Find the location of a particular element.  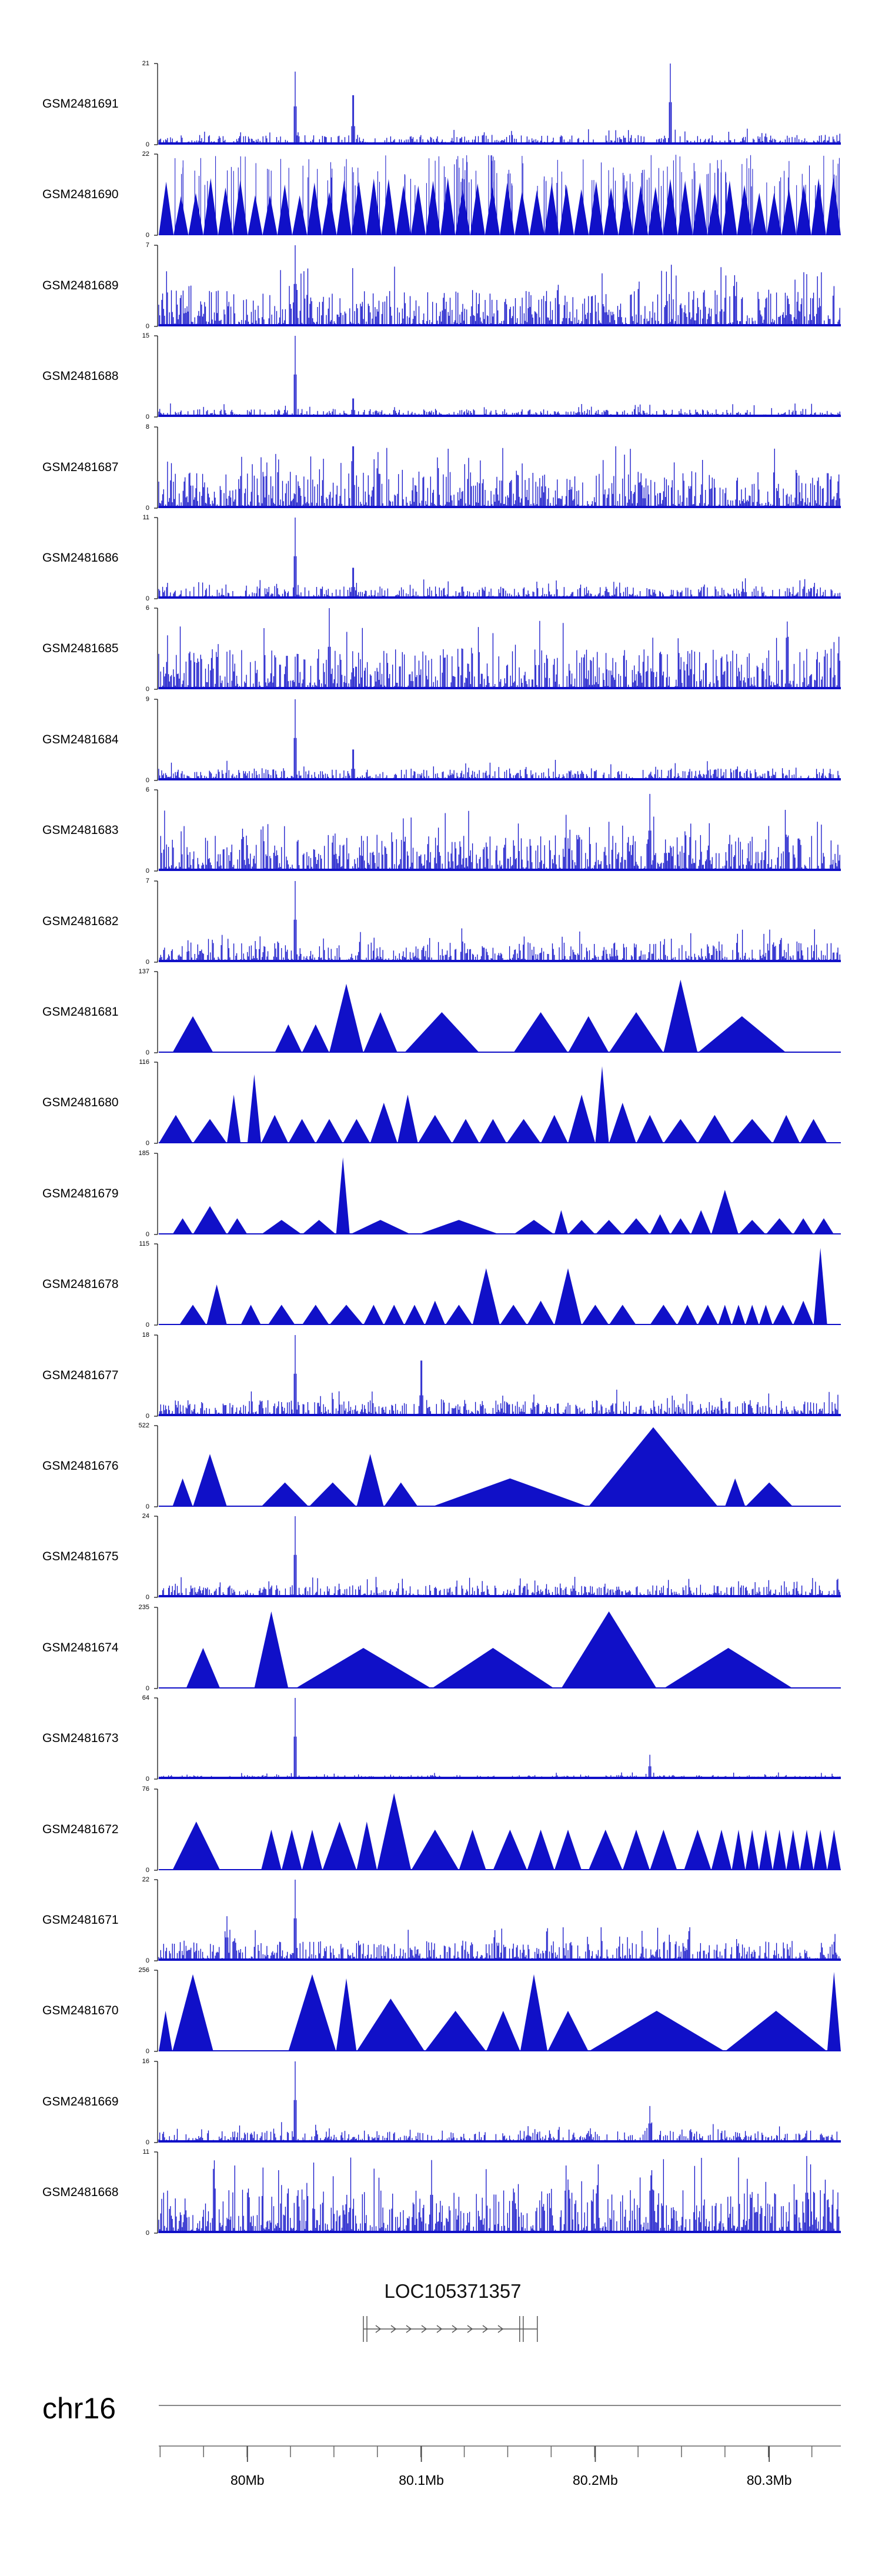

track-plot-GSM2481677 is located at coordinates (497, 1375).